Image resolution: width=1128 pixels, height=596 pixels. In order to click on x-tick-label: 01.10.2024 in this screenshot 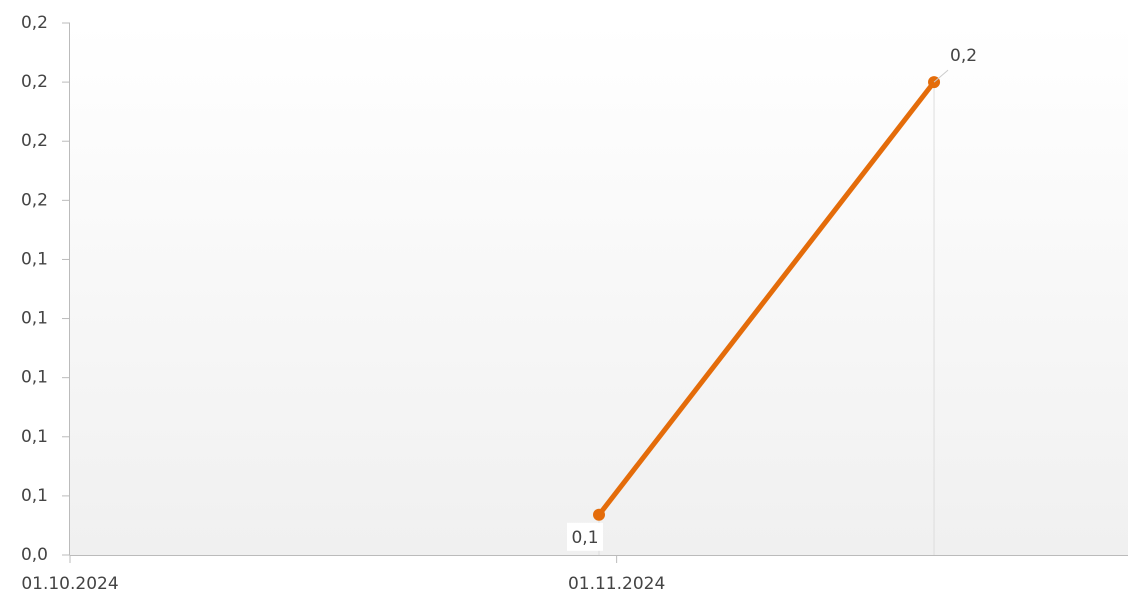, I will do `click(69, 584)`.